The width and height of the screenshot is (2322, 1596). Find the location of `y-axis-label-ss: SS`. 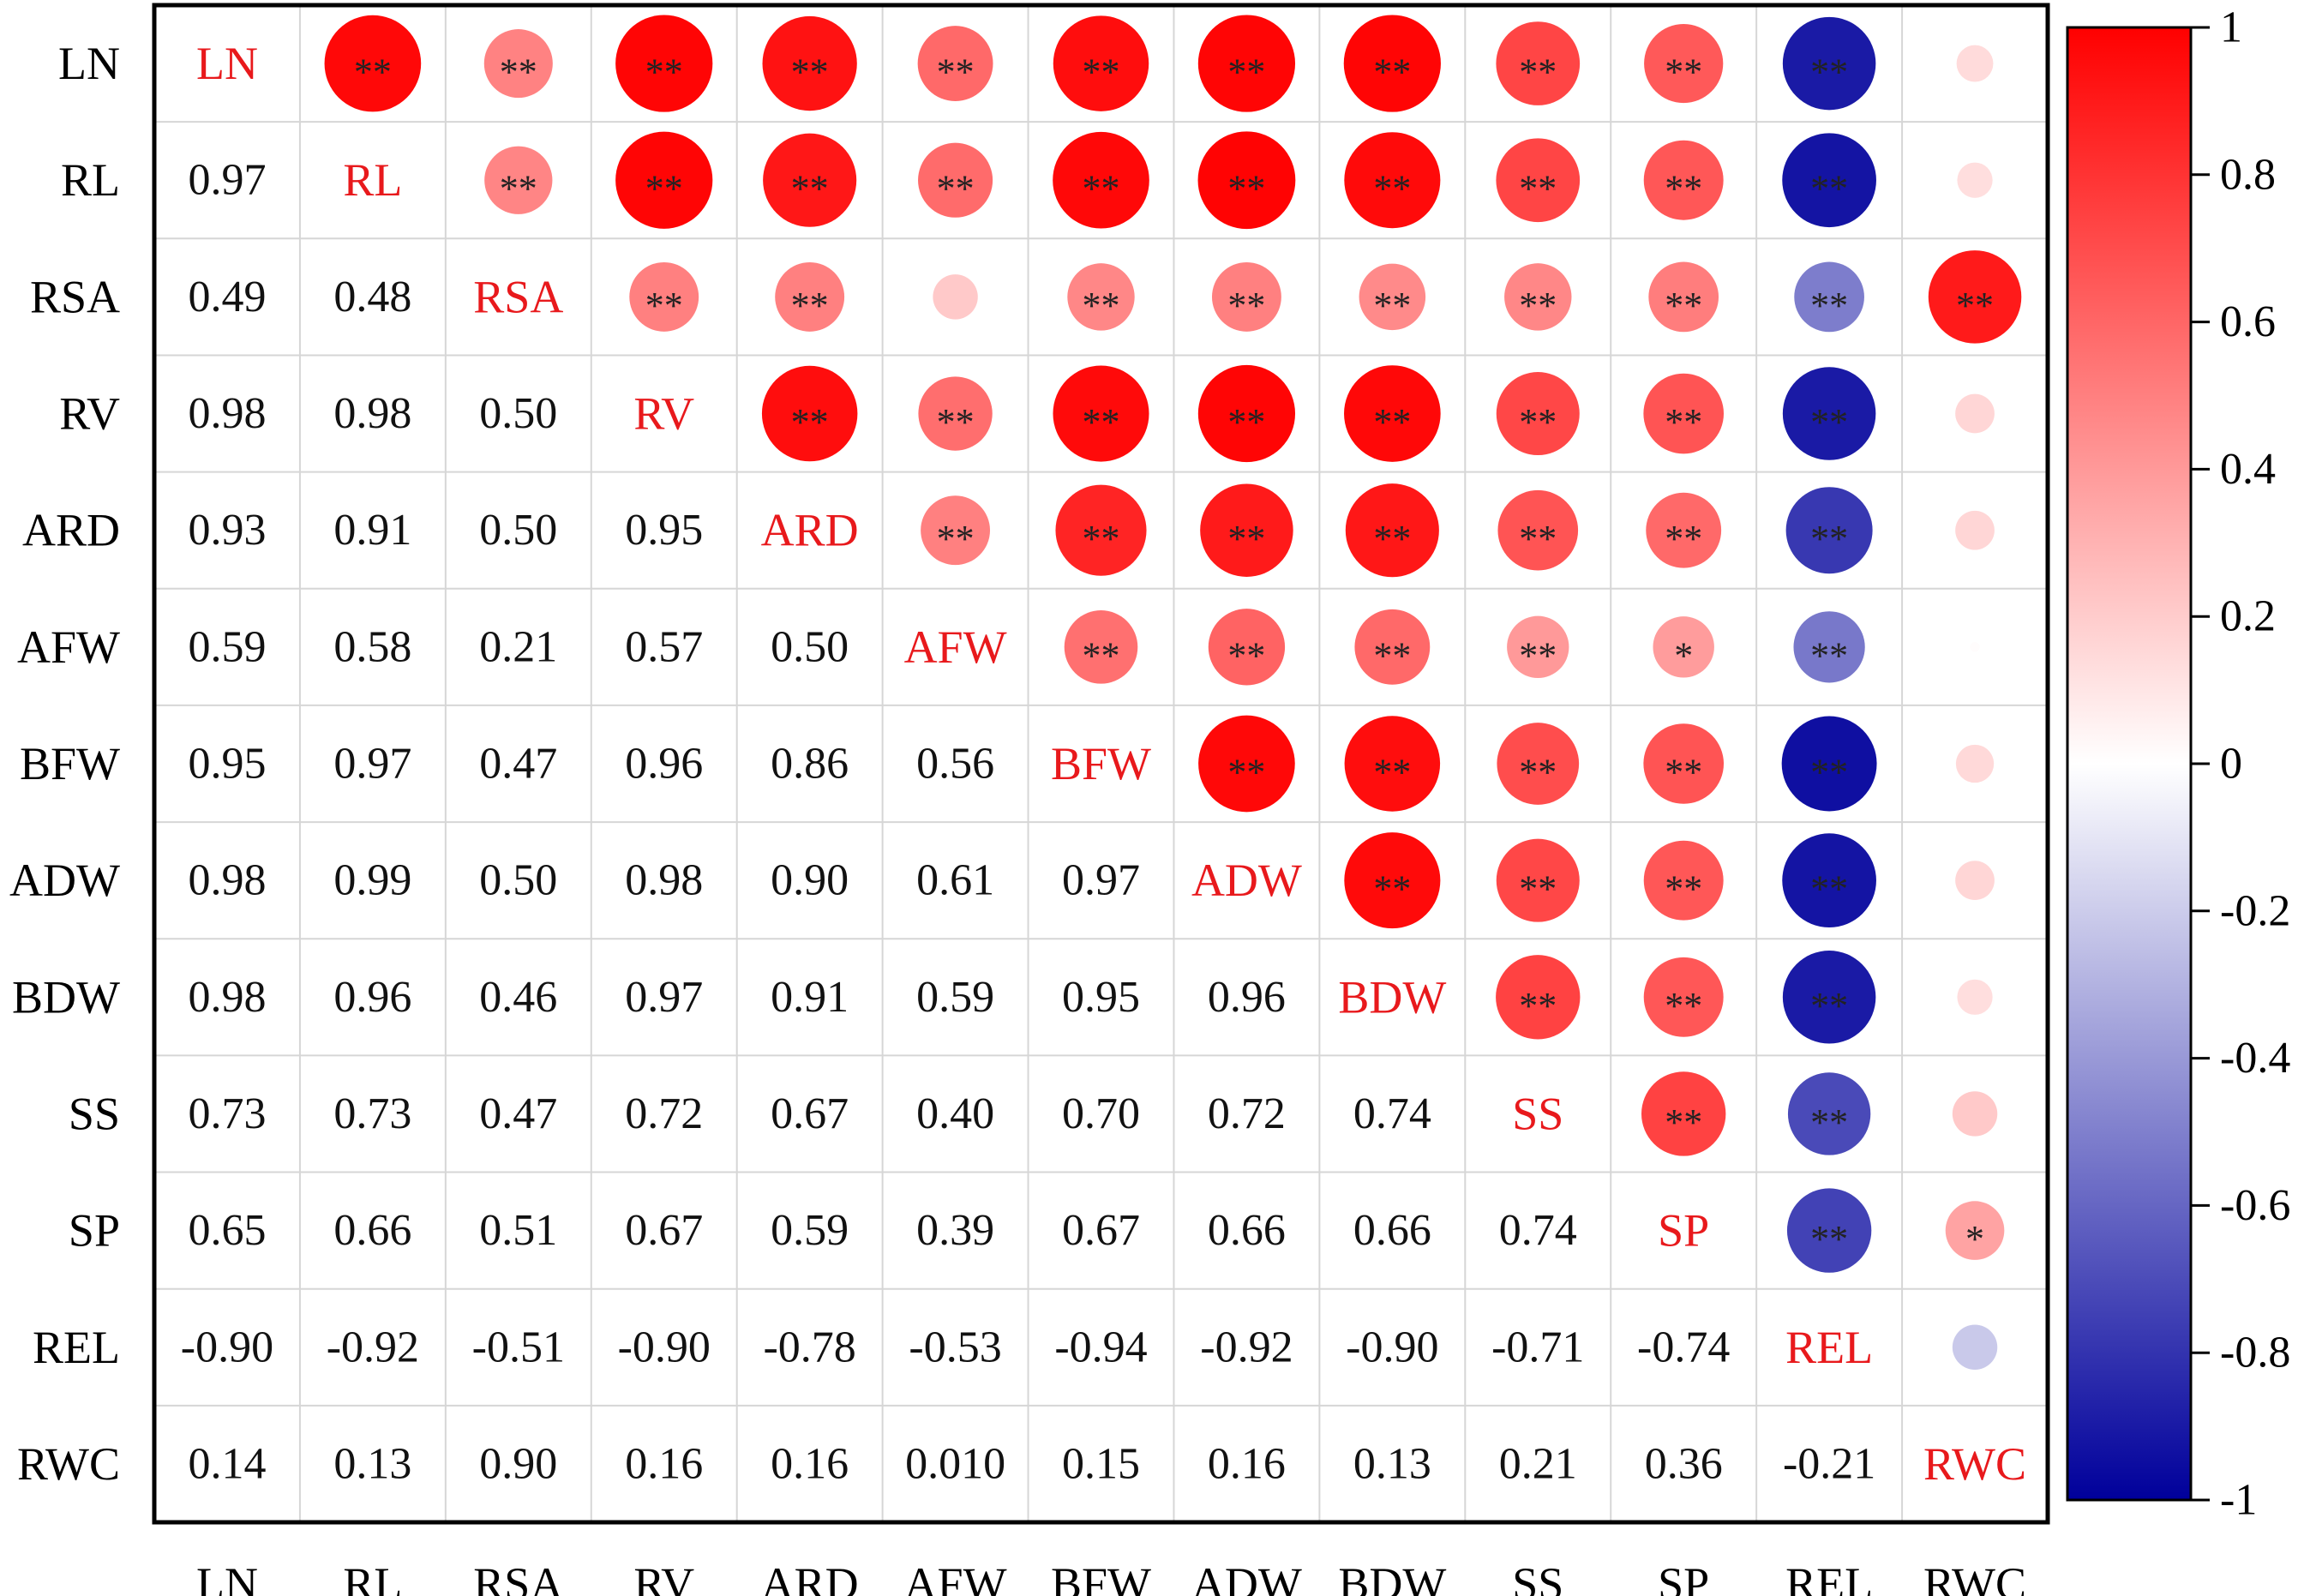

y-axis-label-ss: SS is located at coordinates (94, 1113).